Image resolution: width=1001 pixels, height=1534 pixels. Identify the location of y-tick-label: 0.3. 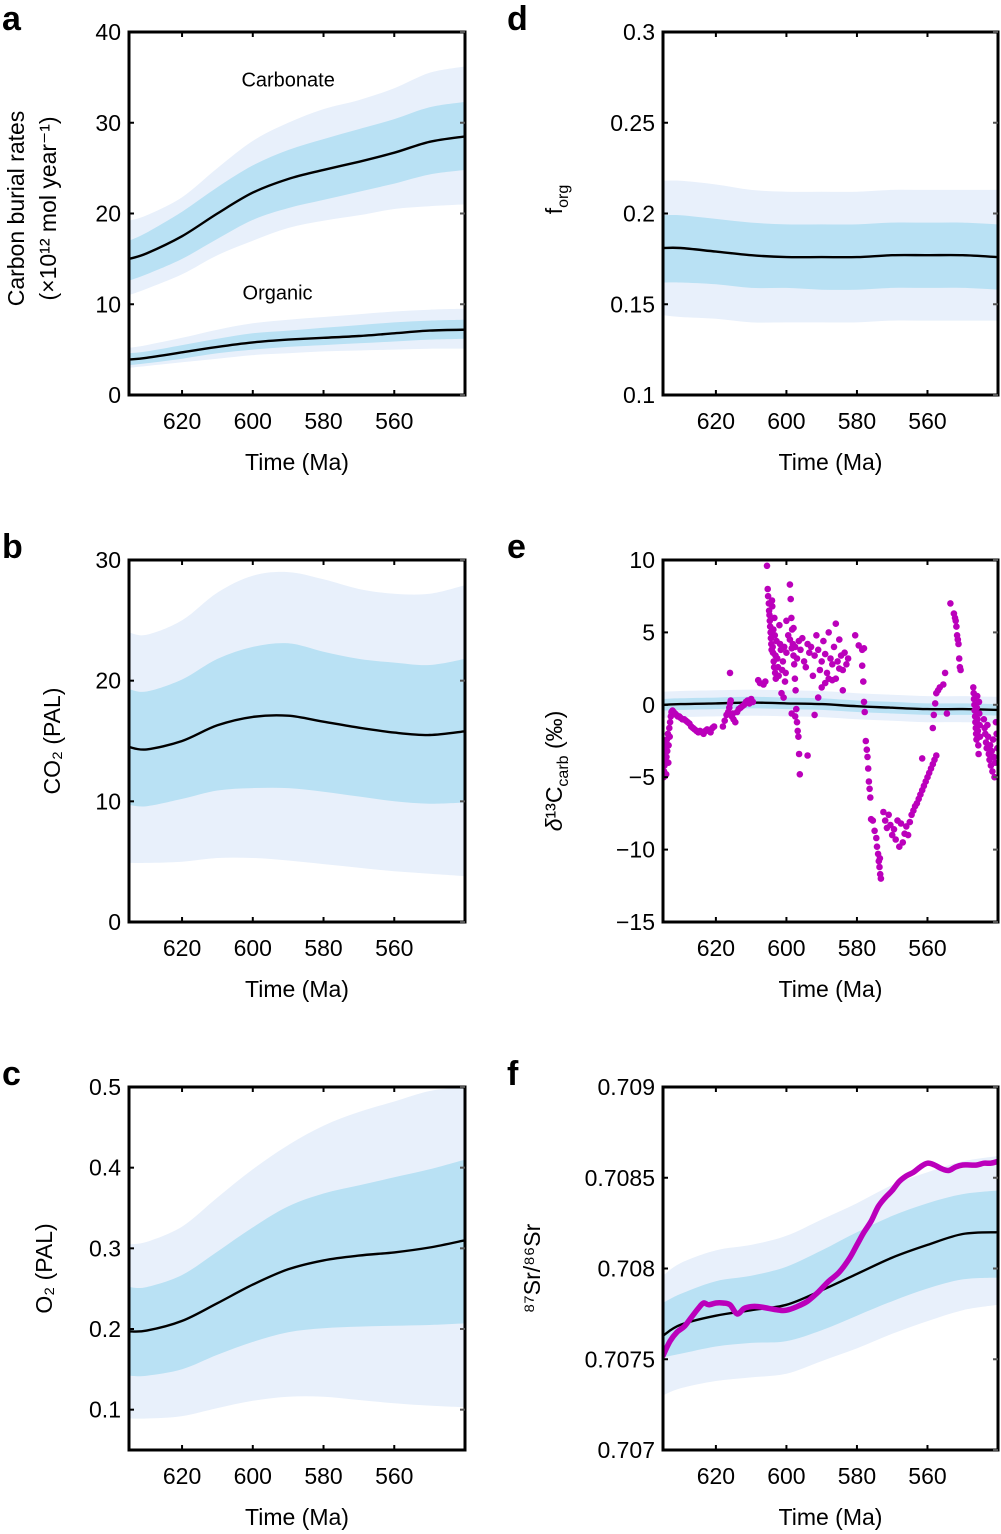
(105, 1248).